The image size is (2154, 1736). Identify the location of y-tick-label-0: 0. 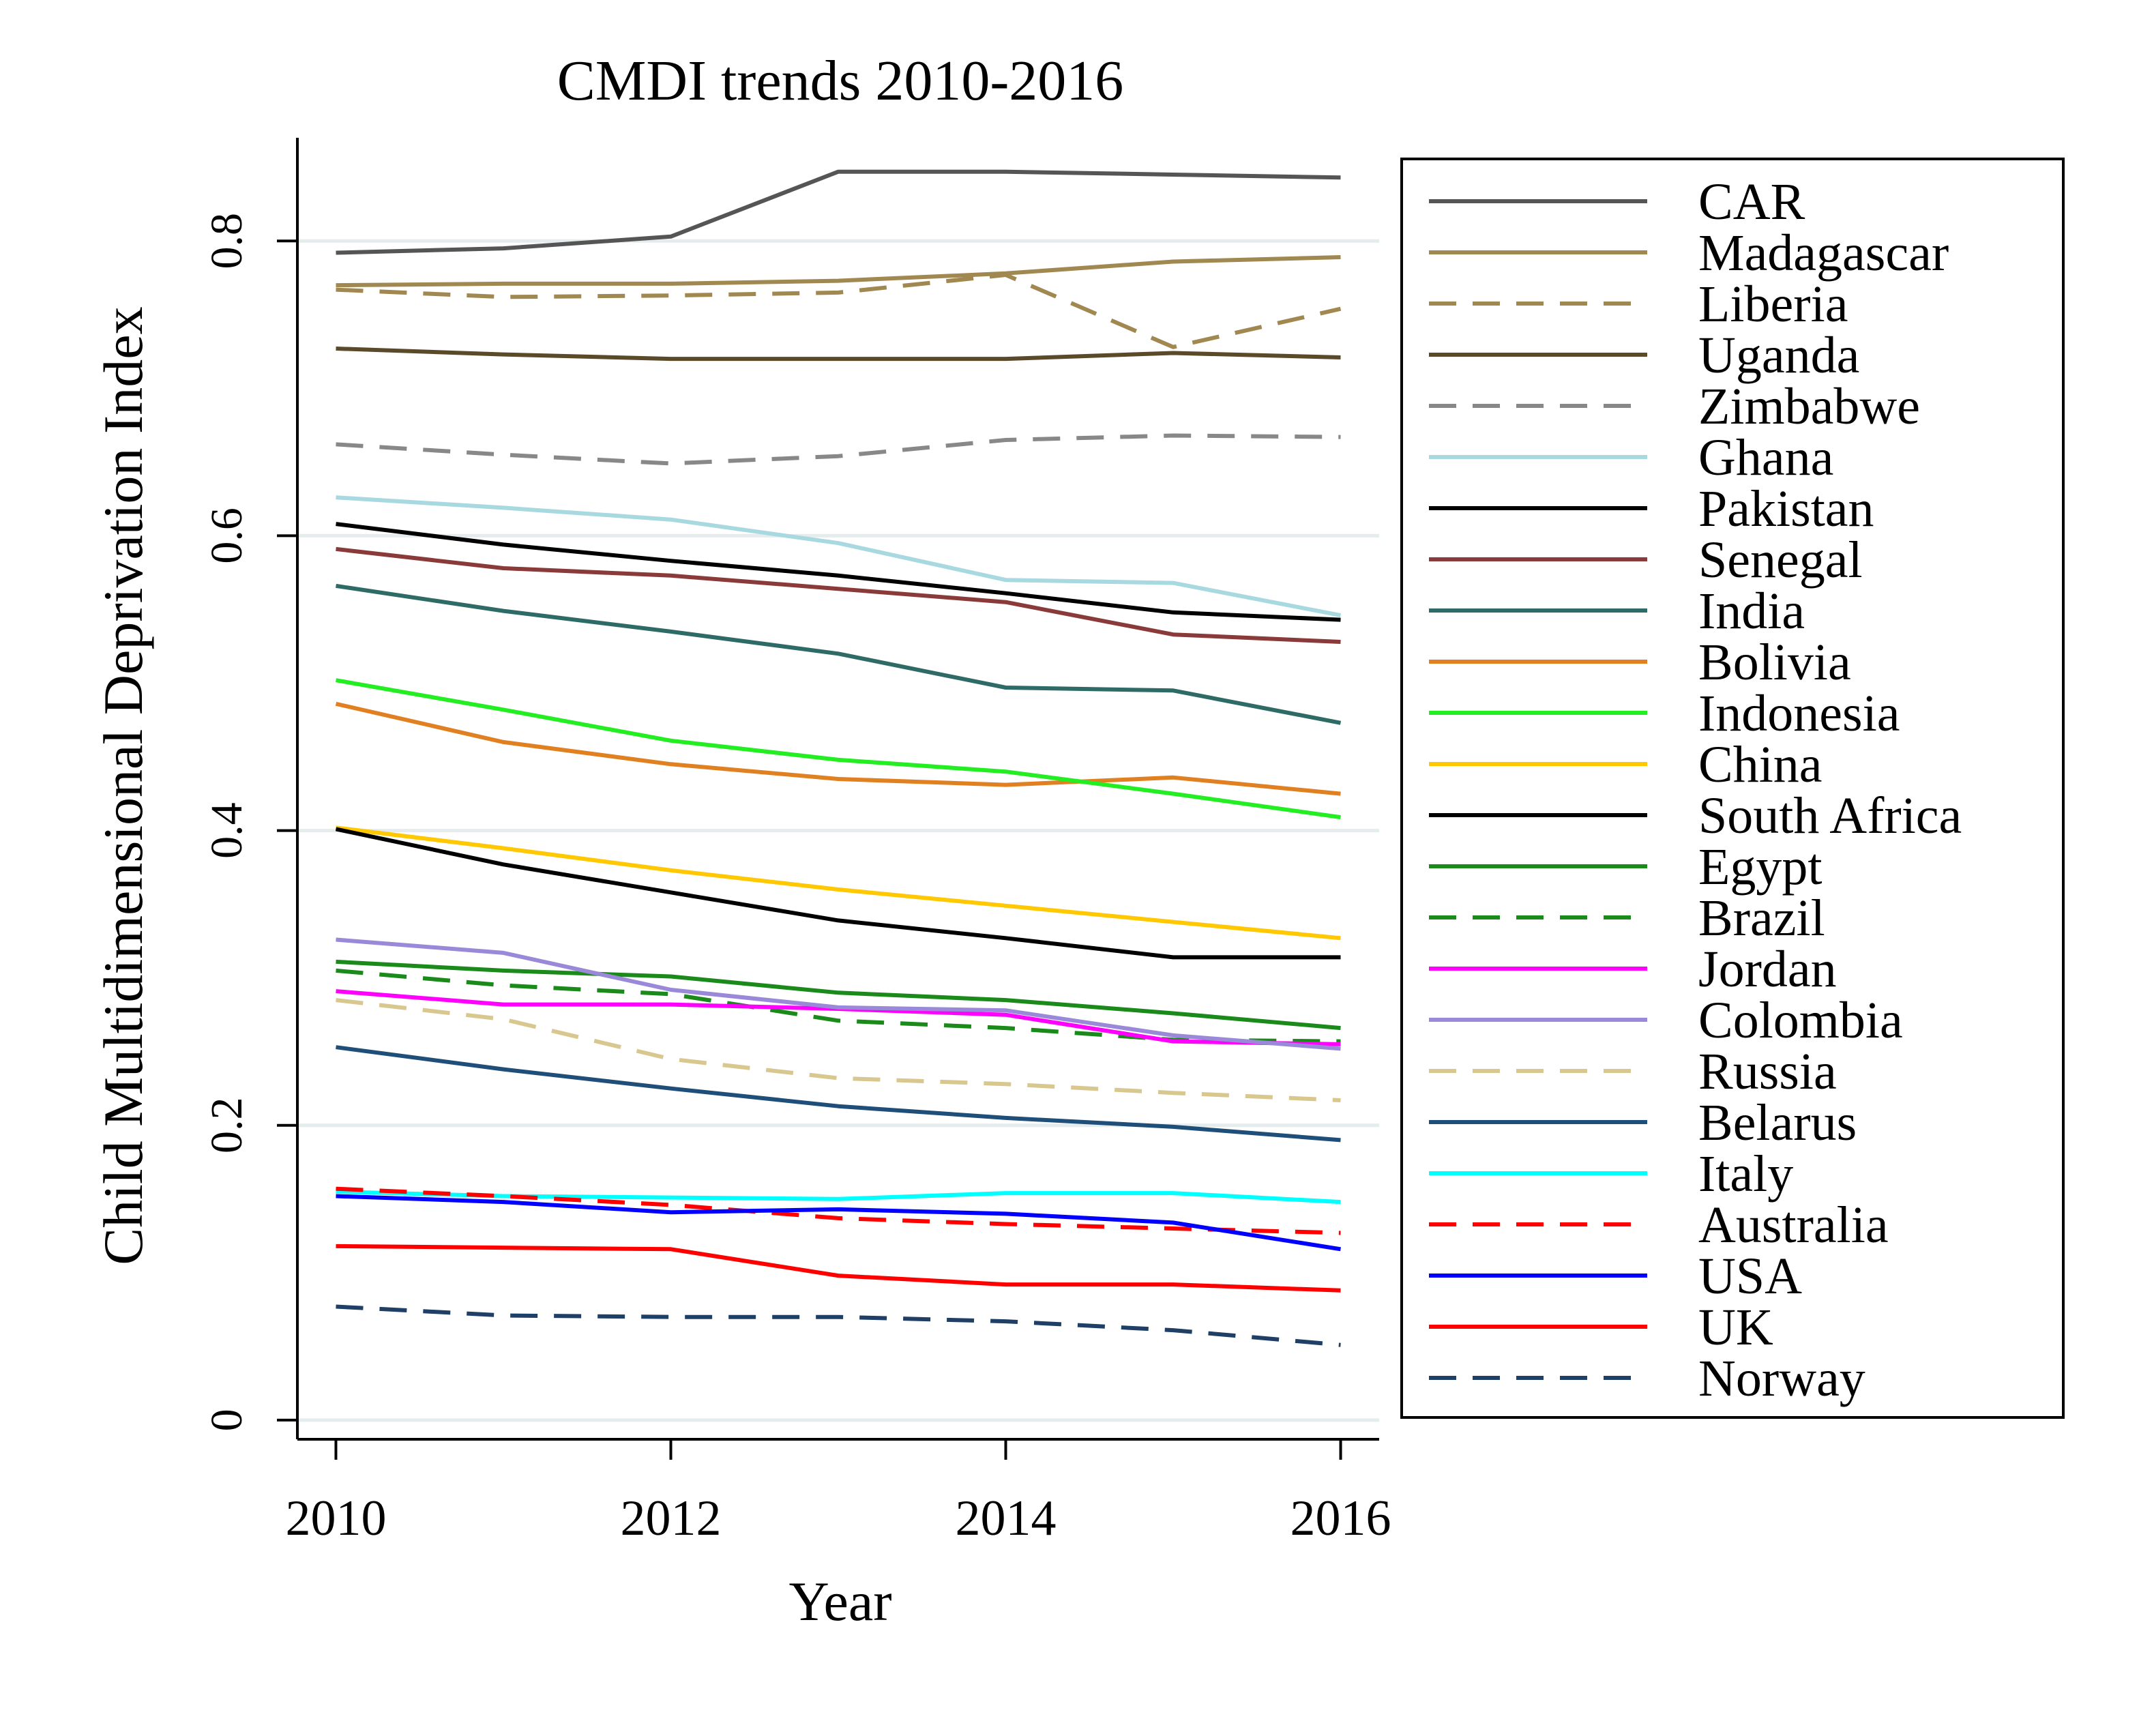
(227, 1420).